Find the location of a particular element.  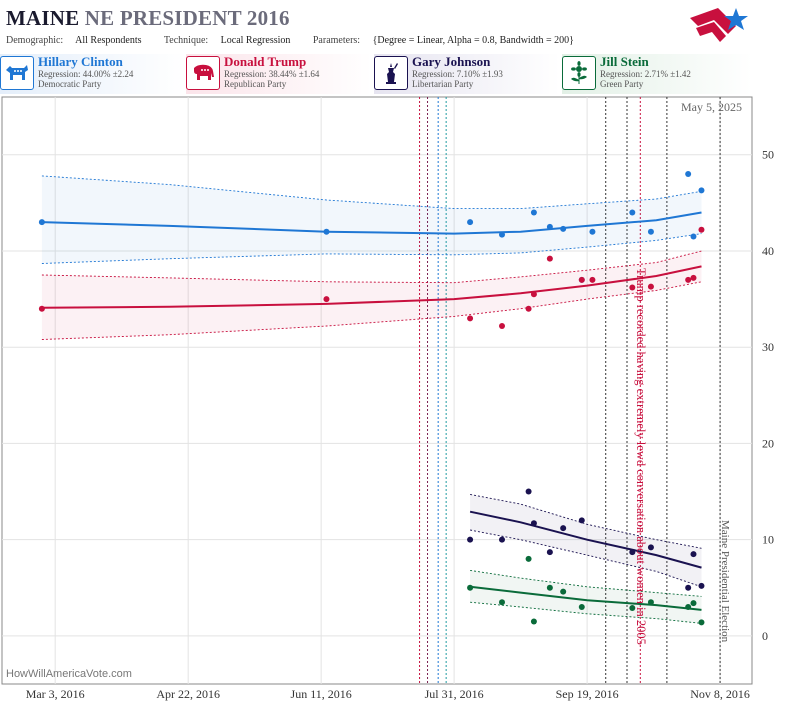

chart-title: MAINE NE PRESIDENT 2016 is located at coordinates (148, 18).